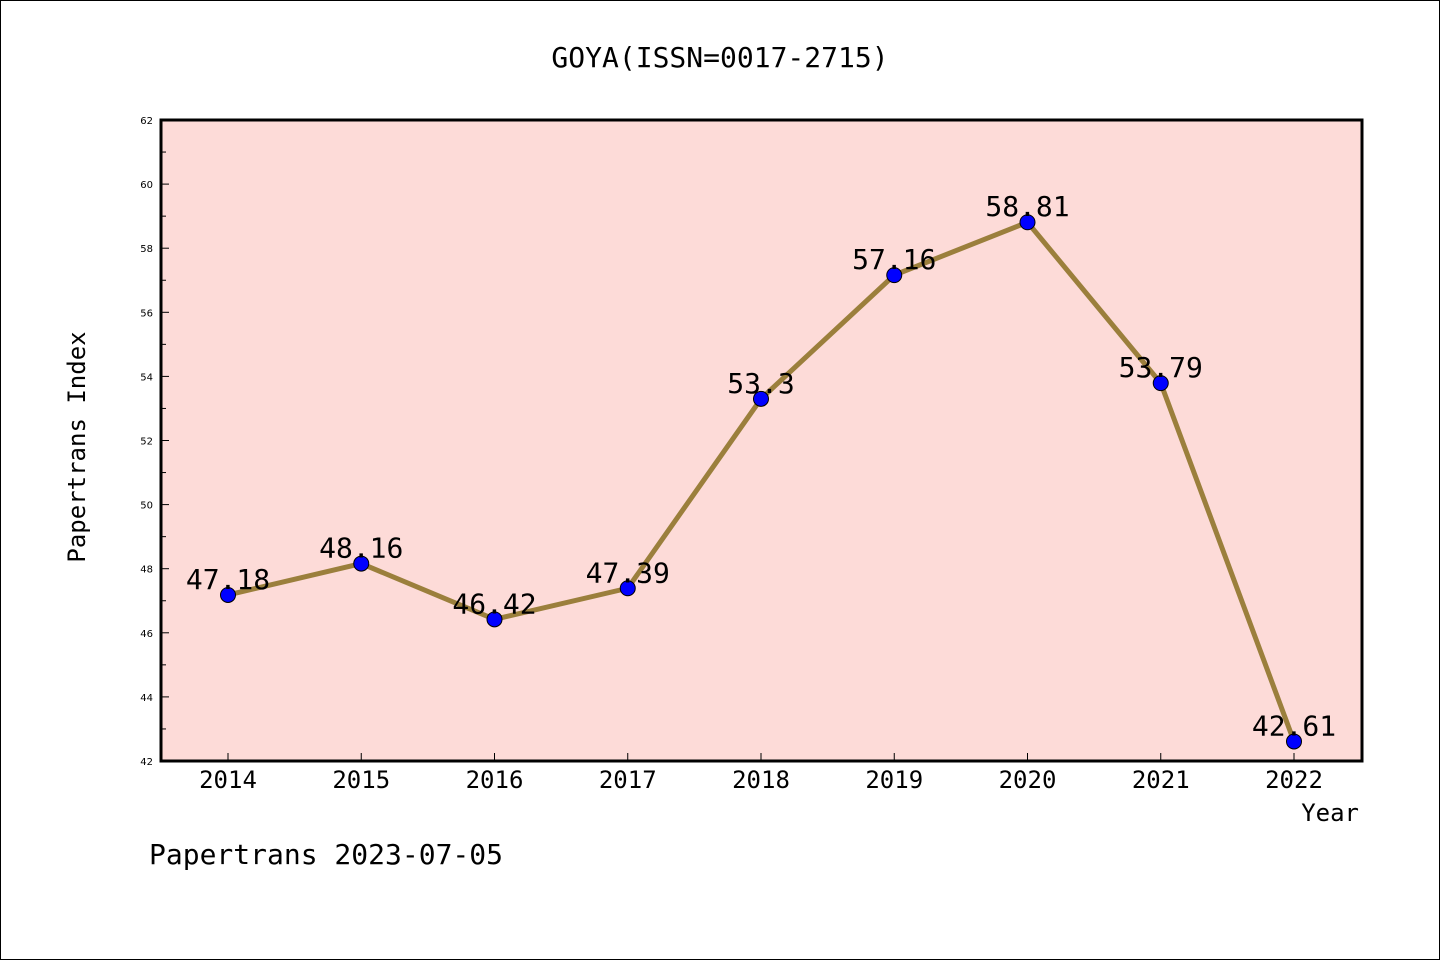 Image resolution: width=1440 pixels, height=960 pixels. Describe the element at coordinates (146, 570) in the screenshot. I see `y-tick-label: 48` at that location.